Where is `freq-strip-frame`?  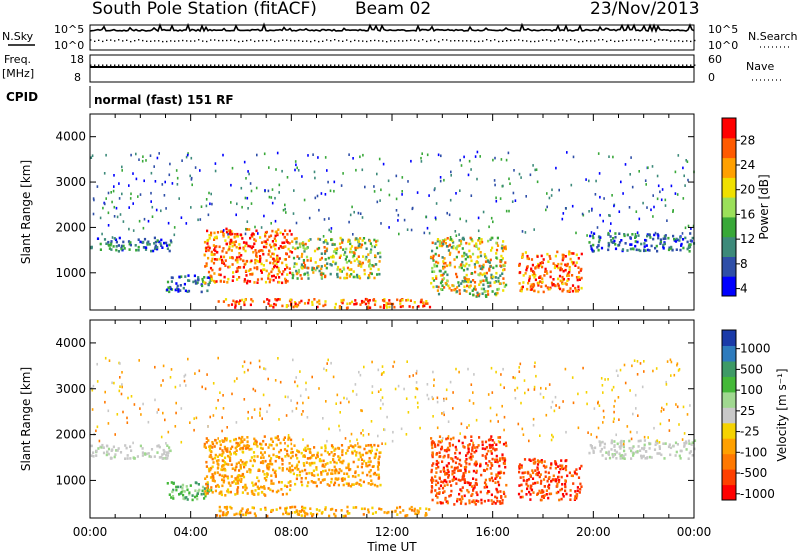
freq-strip-frame is located at coordinates (392, 68).